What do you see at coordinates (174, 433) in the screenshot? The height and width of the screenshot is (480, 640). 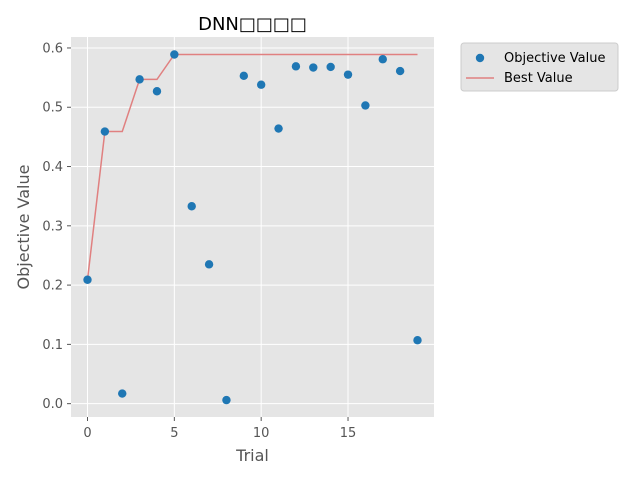 I see `x-tick-label: 5` at bounding box center [174, 433].